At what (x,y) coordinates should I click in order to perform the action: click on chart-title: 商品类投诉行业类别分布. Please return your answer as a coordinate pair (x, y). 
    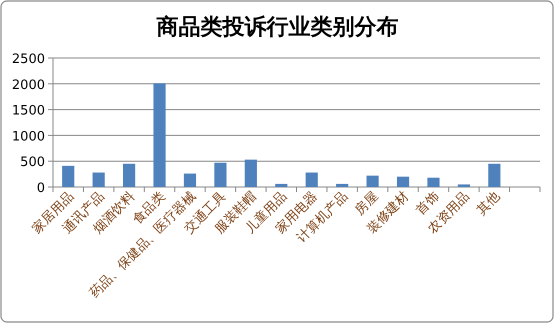
    Looking at the image, I should click on (277, 27).